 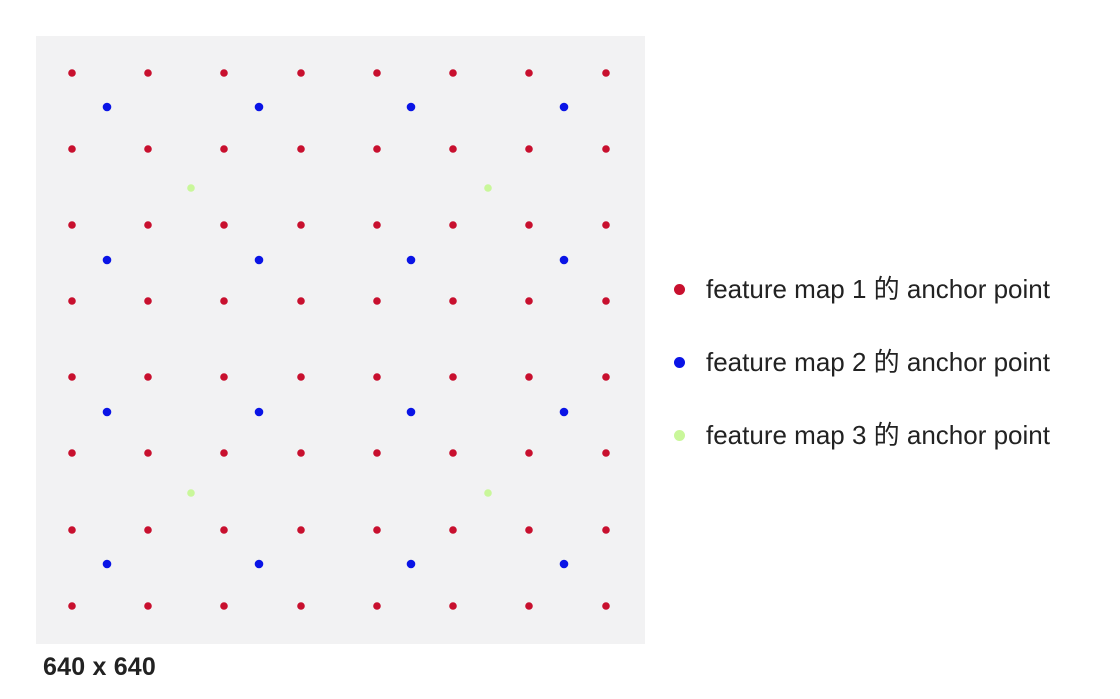 I want to click on legend-item-feature-map-2: feature map 2 的 anchor point, so click(x=890, y=379).